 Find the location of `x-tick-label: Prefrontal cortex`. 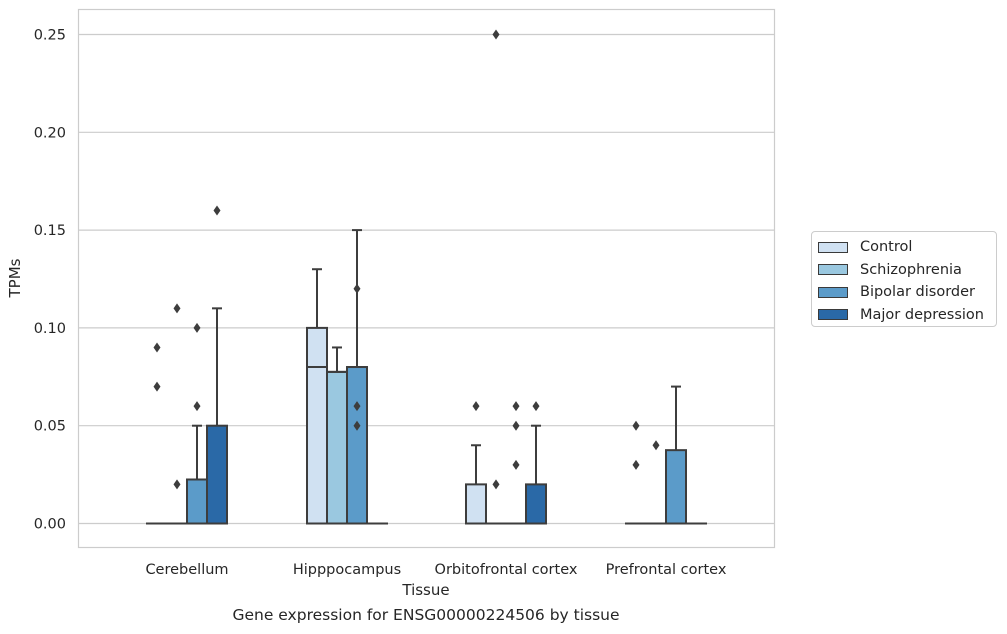

x-tick-label: Prefrontal cortex is located at coordinates (666, 570).